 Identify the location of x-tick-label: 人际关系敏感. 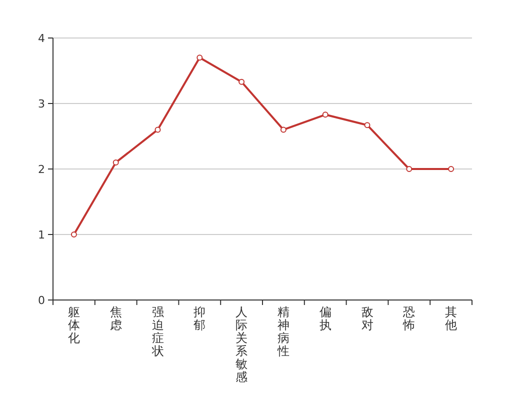
(242, 344).